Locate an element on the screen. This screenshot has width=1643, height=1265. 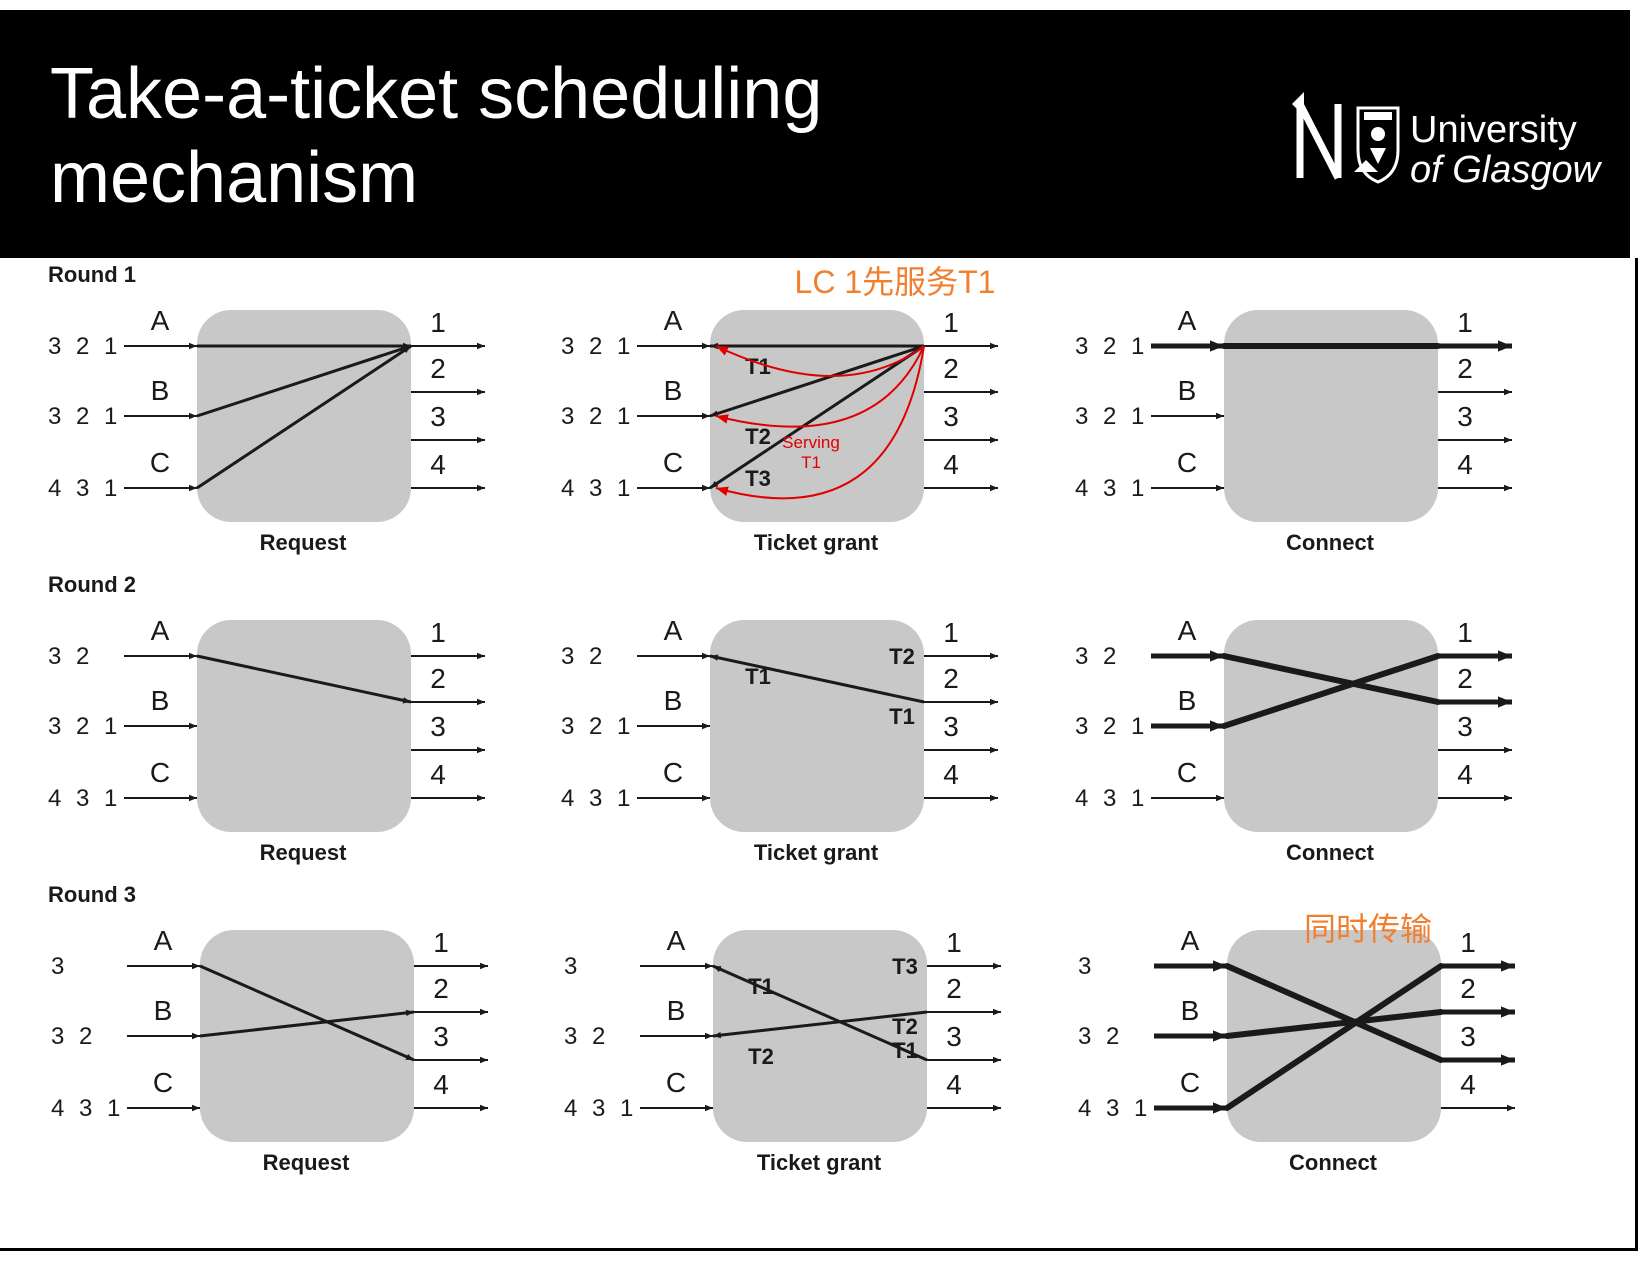
round-label: Round 2 is located at coordinates (92, 584).